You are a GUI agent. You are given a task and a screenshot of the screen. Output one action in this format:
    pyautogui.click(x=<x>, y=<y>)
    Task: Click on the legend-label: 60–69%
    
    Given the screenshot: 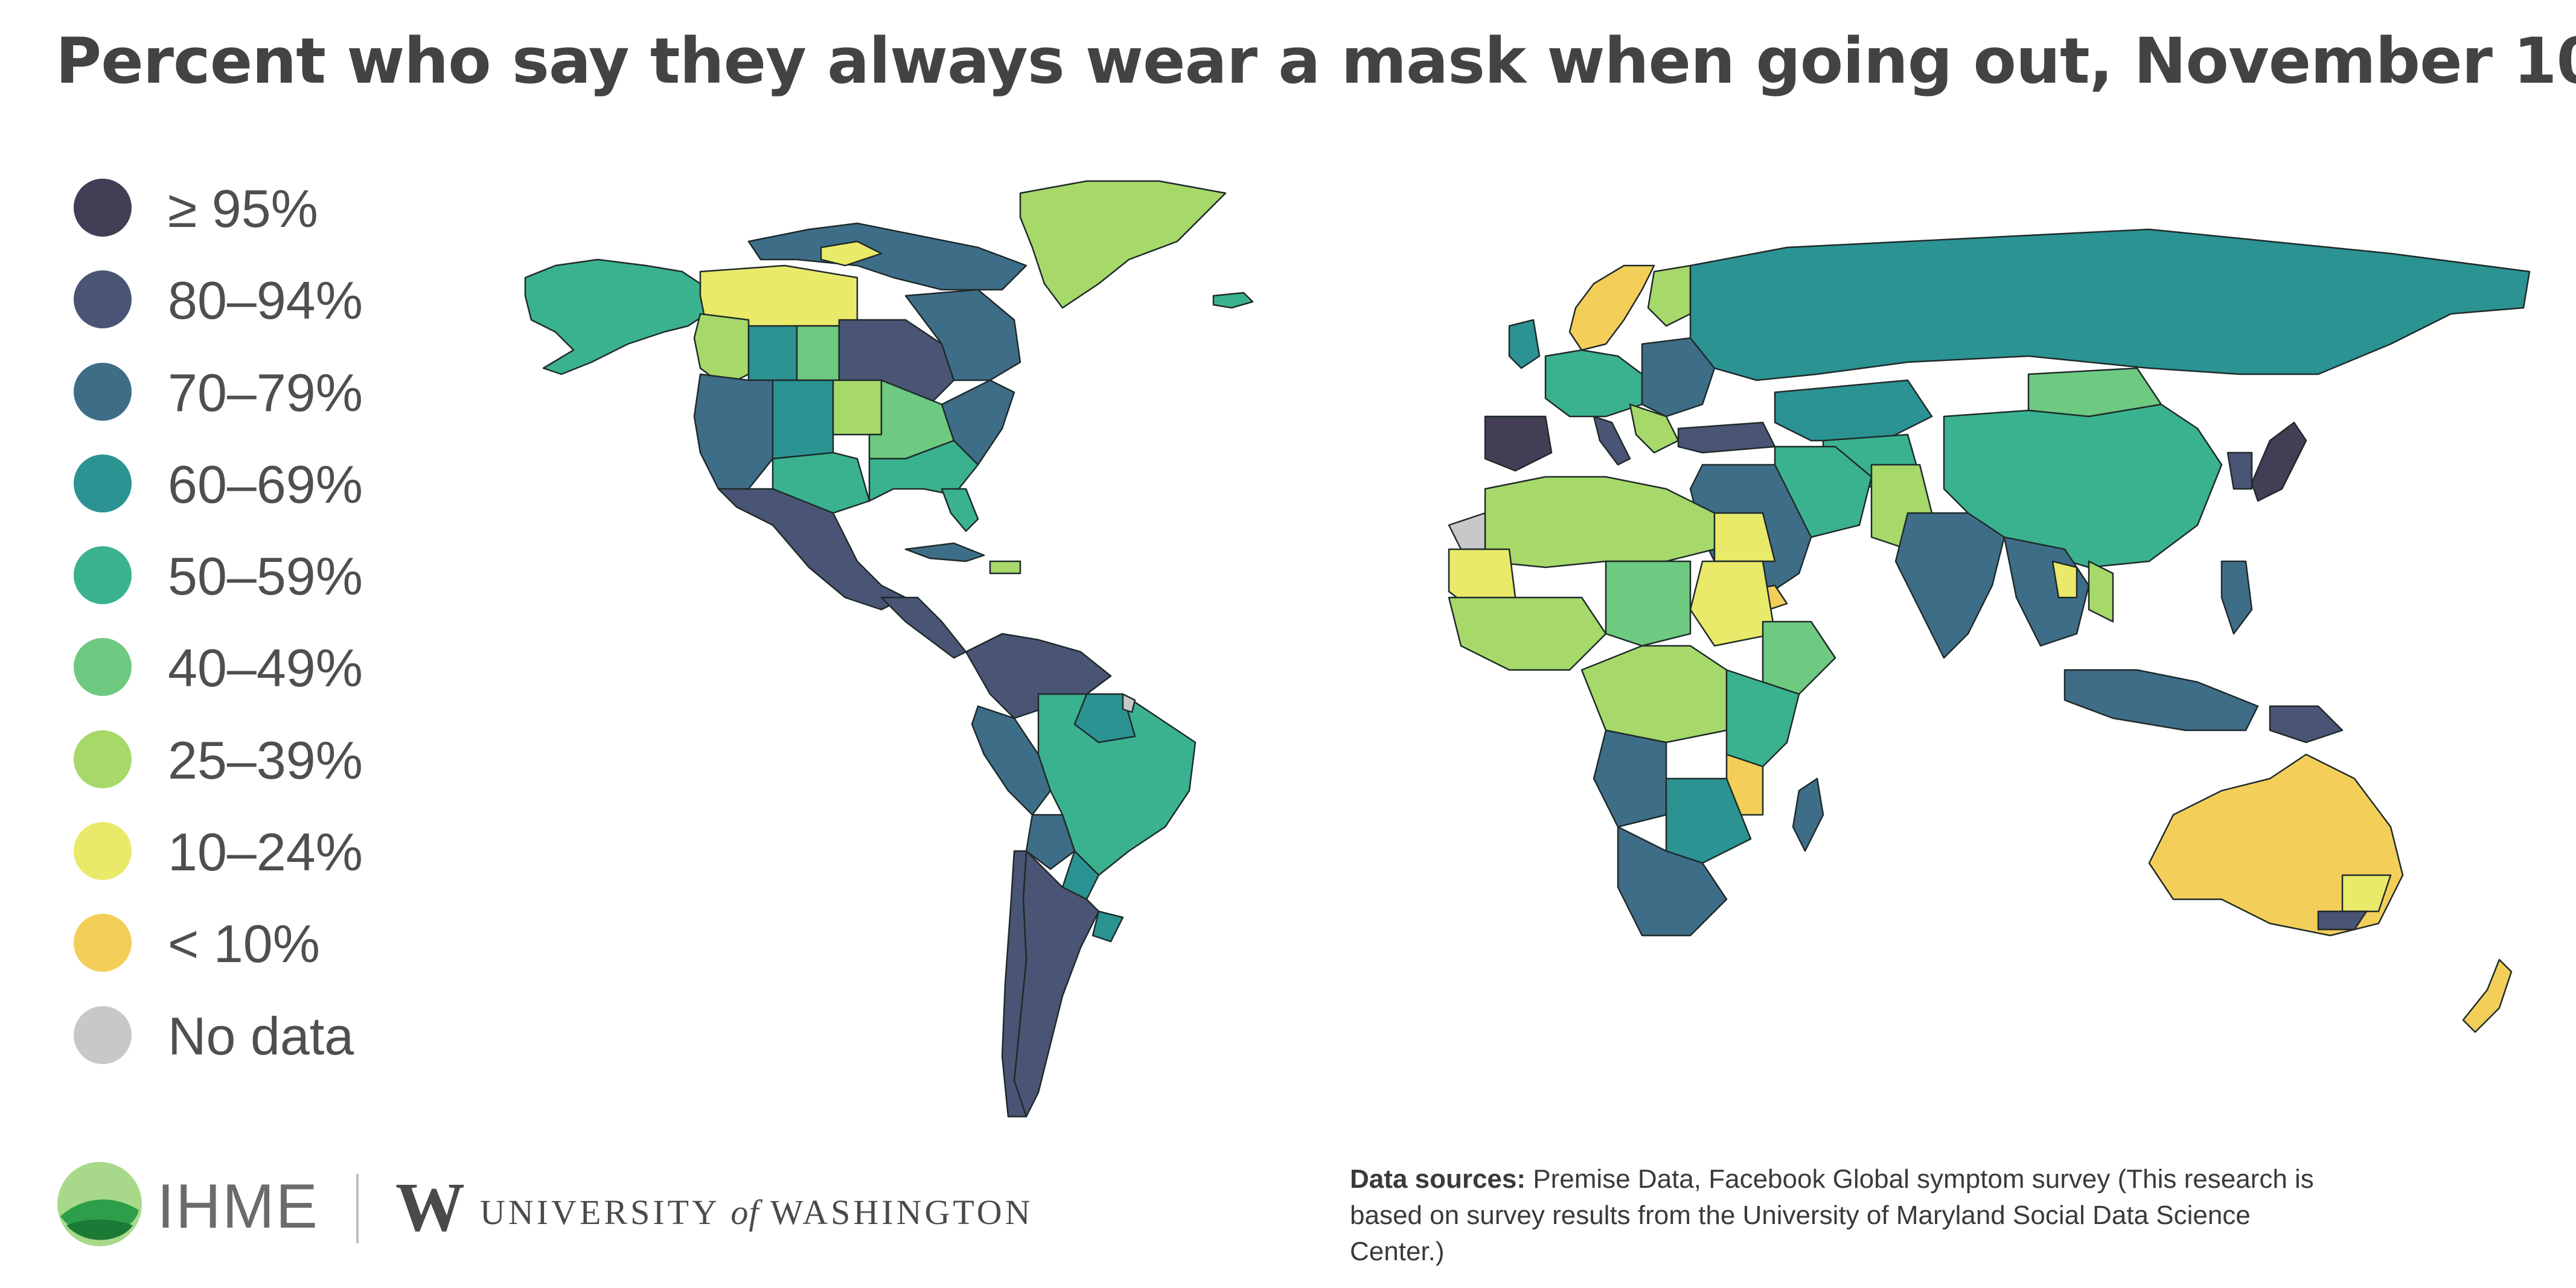 What is the action you would take?
    pyautogui.click(x=266, y=484)
    